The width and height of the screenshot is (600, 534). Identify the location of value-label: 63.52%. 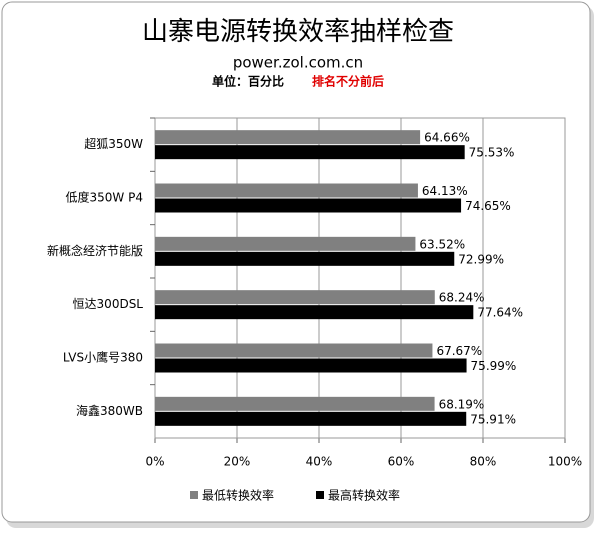
(442, 244).